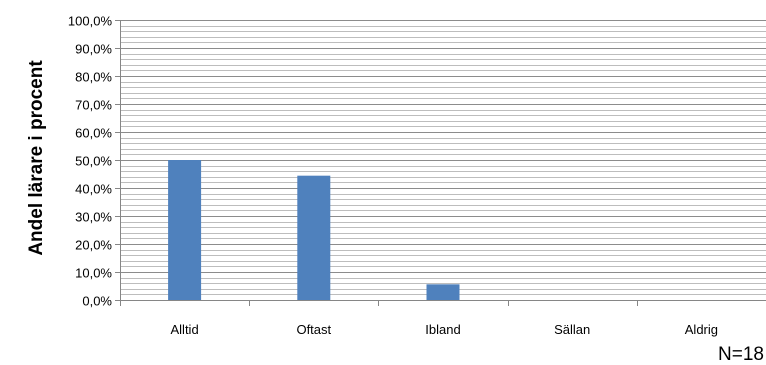 This screenshot has width=766, height=365. I want to click on y-tick-label: 60,0%, so click(93, 133).